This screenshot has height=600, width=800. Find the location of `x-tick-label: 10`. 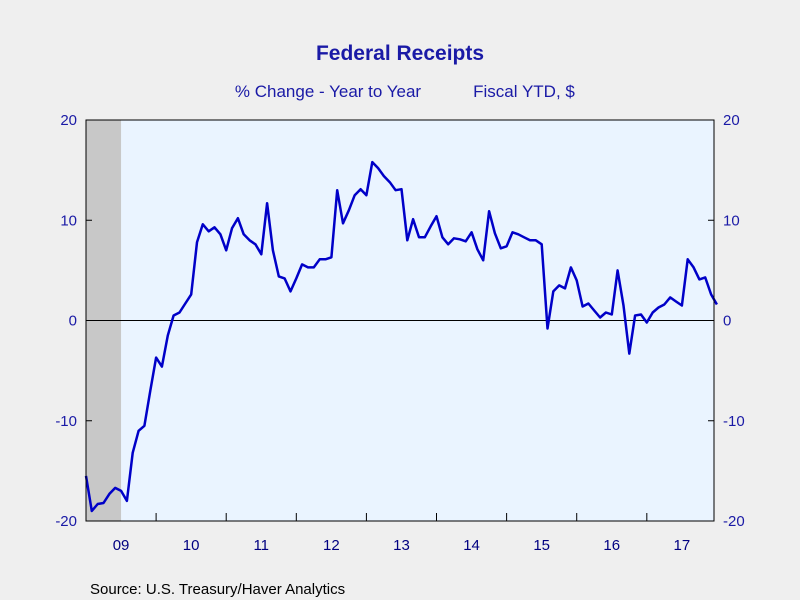

x-tick-label: 10 is located at coordinates (191, 545).